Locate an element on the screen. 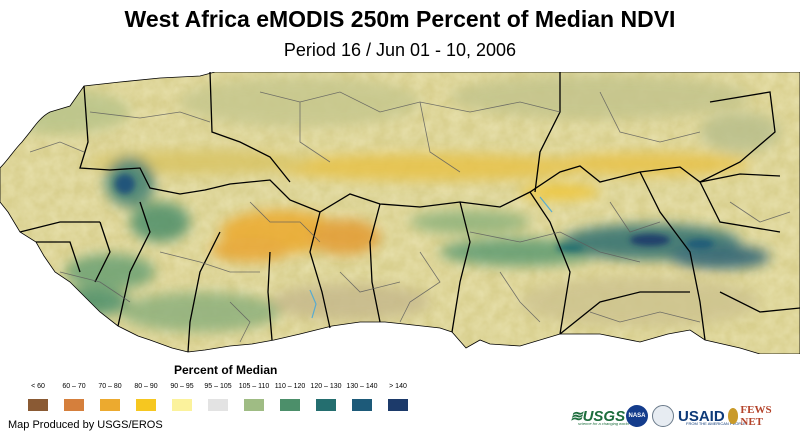 Image resolution: width=800 pixels, height=442 pixels. legend-class-label: 110 – 120 is located at coordinates (290, 386).